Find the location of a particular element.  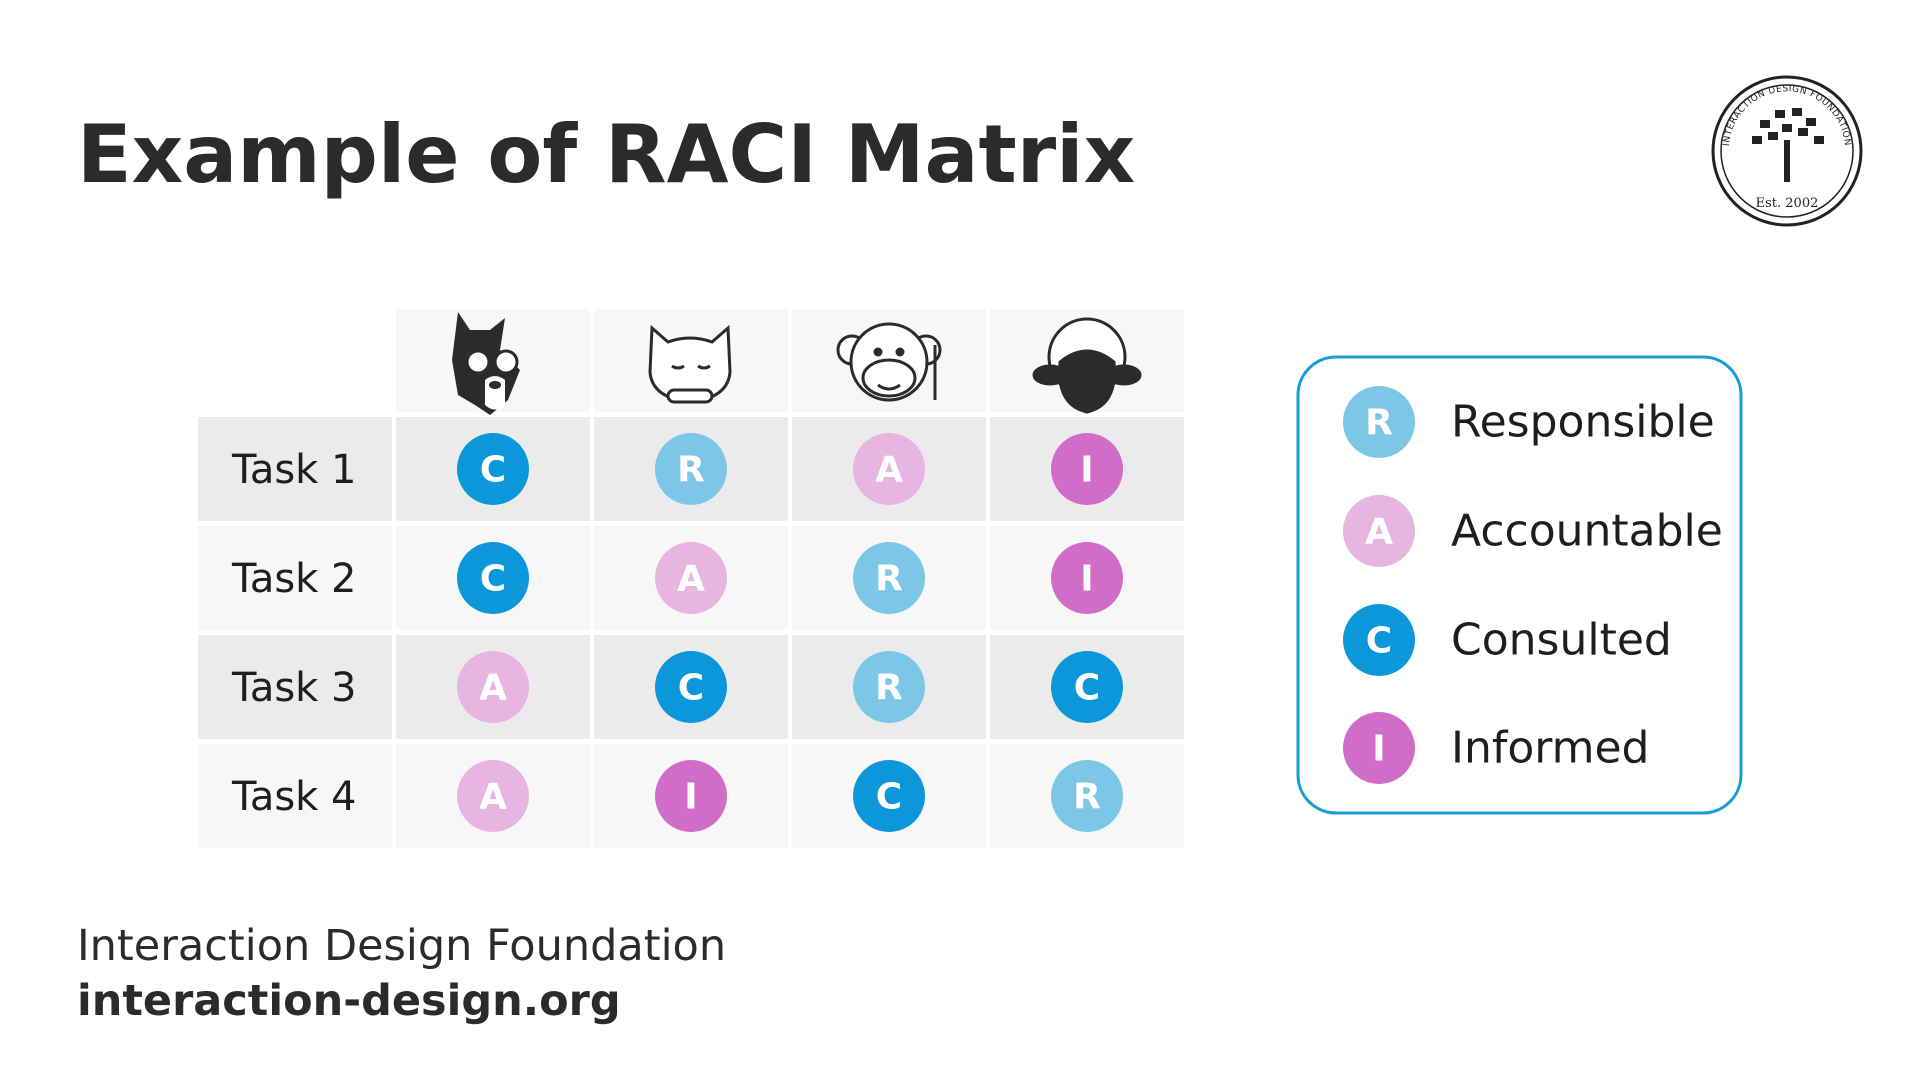

row-label: Task 4 is located at coordinates (294, 797).